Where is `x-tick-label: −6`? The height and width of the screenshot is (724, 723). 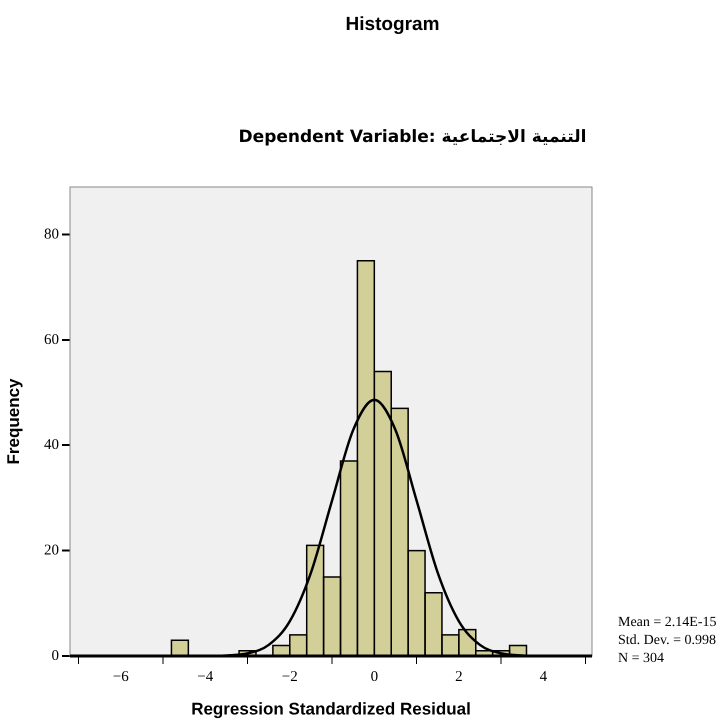 x-tick-label: −6 is located at coordinates (121, 676).